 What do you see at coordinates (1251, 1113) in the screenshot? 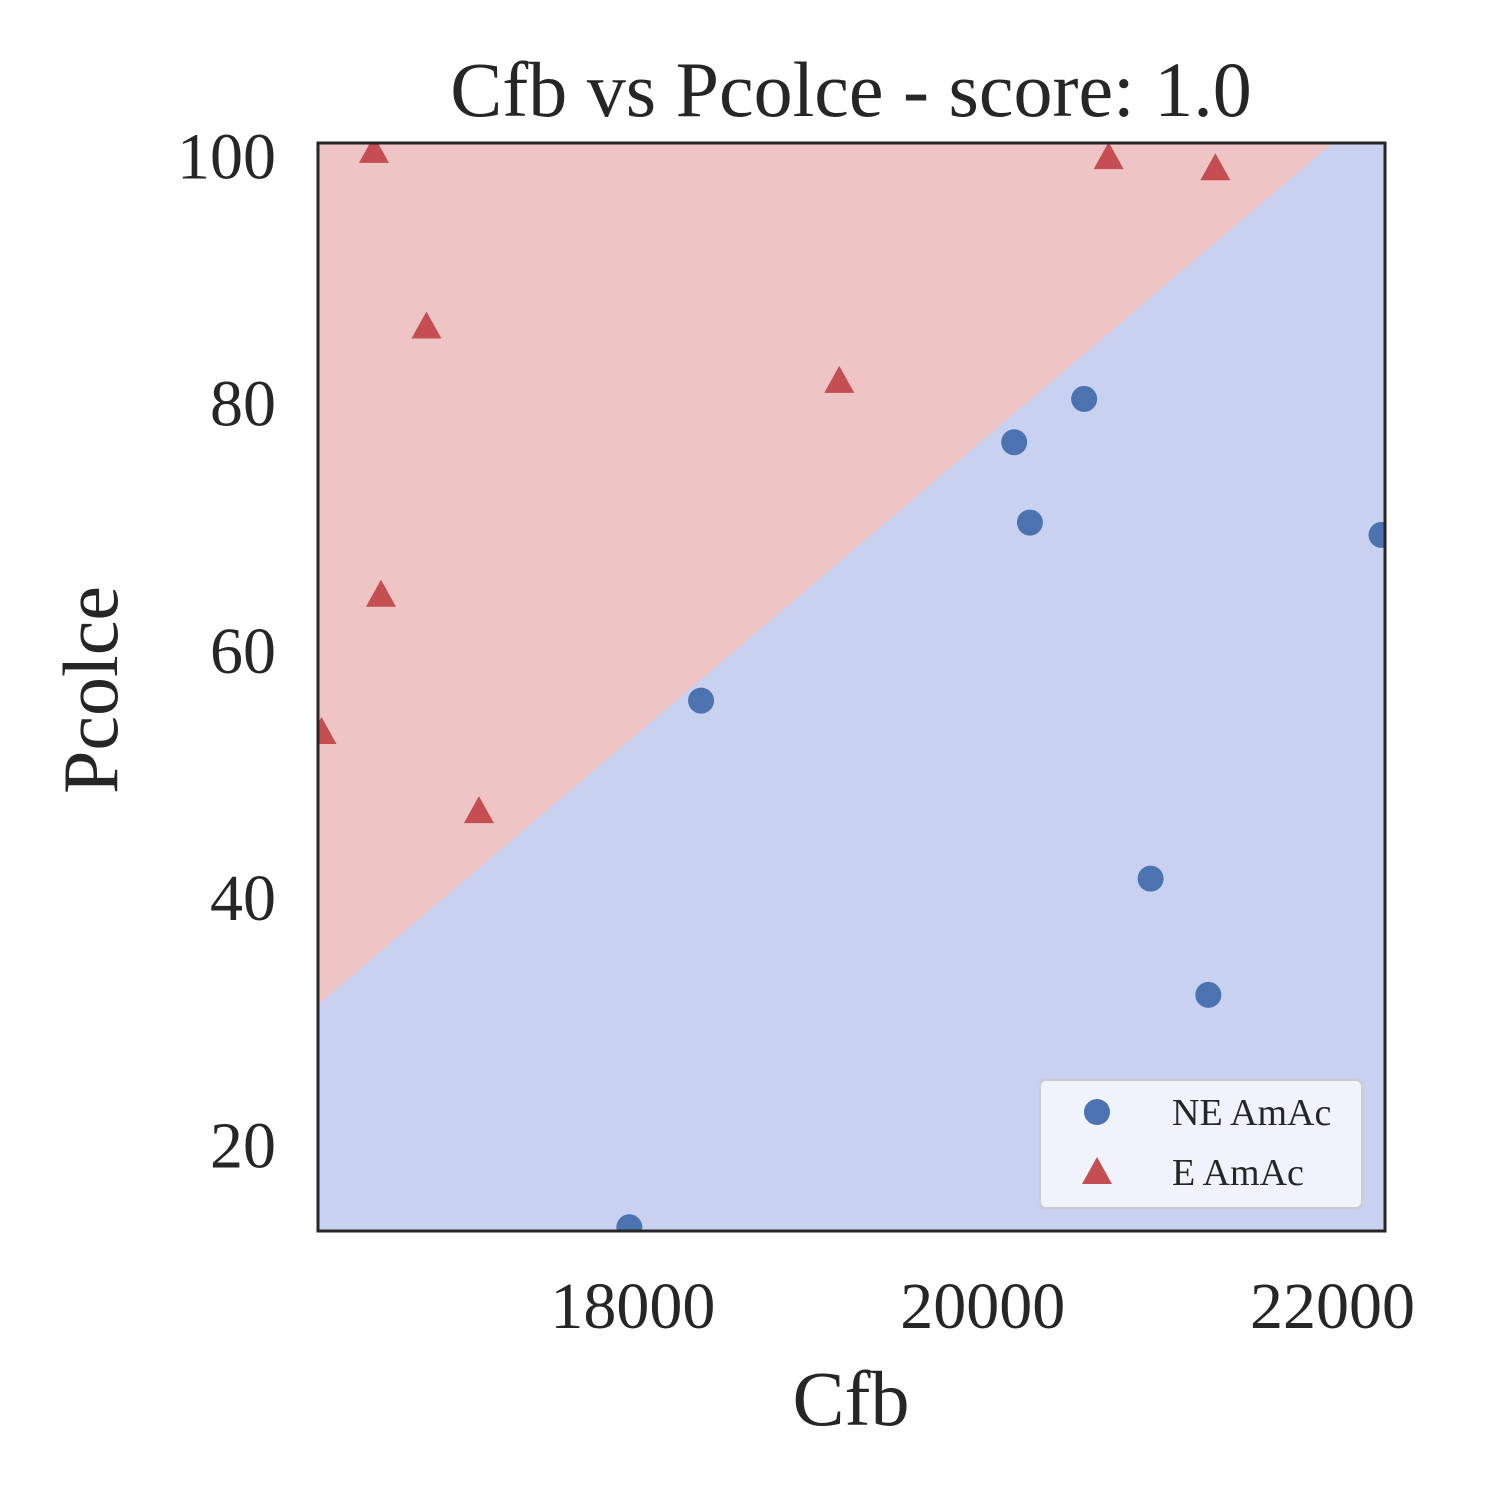
I see `legend-label-ne-amac: NE AmAc` at bounding box center [1251, 1113].